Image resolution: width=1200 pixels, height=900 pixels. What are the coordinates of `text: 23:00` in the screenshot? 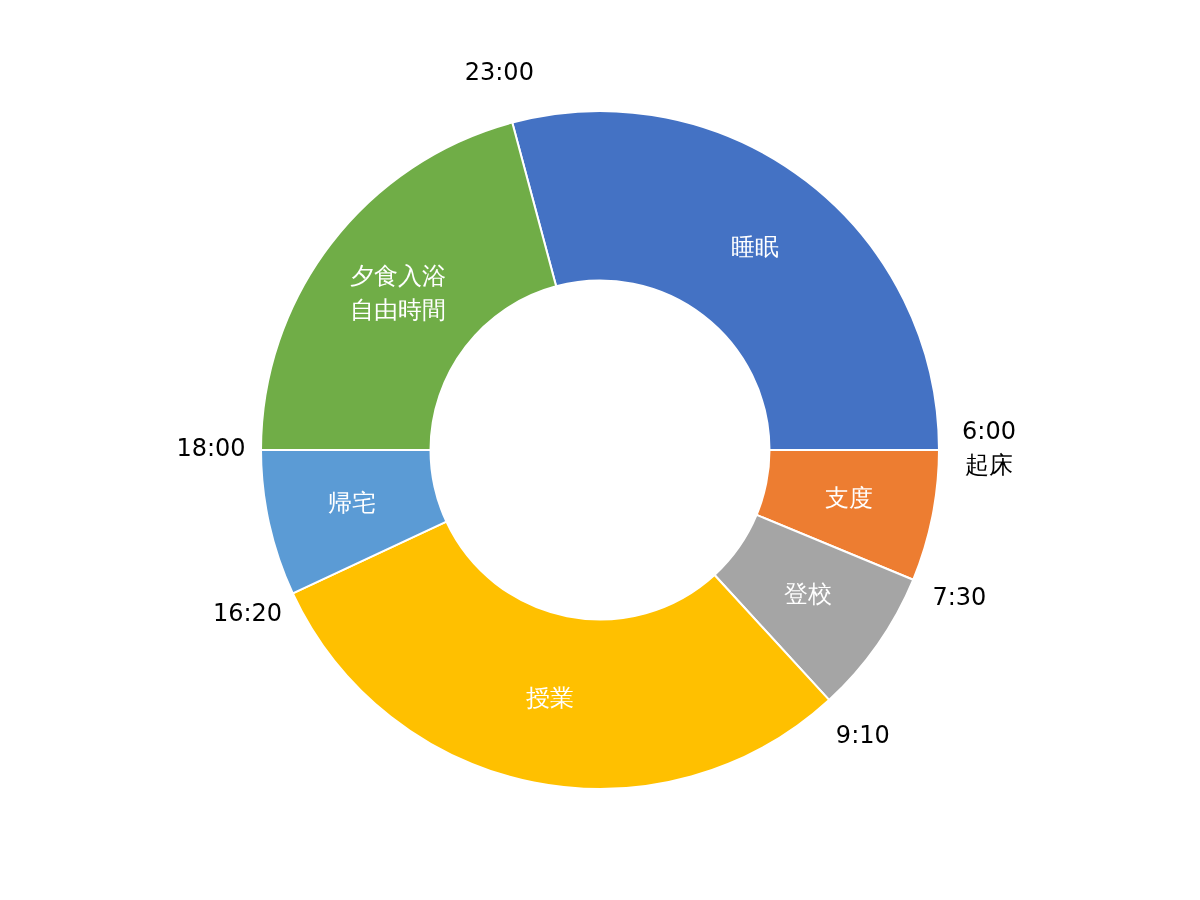 It's located at (499, 72).